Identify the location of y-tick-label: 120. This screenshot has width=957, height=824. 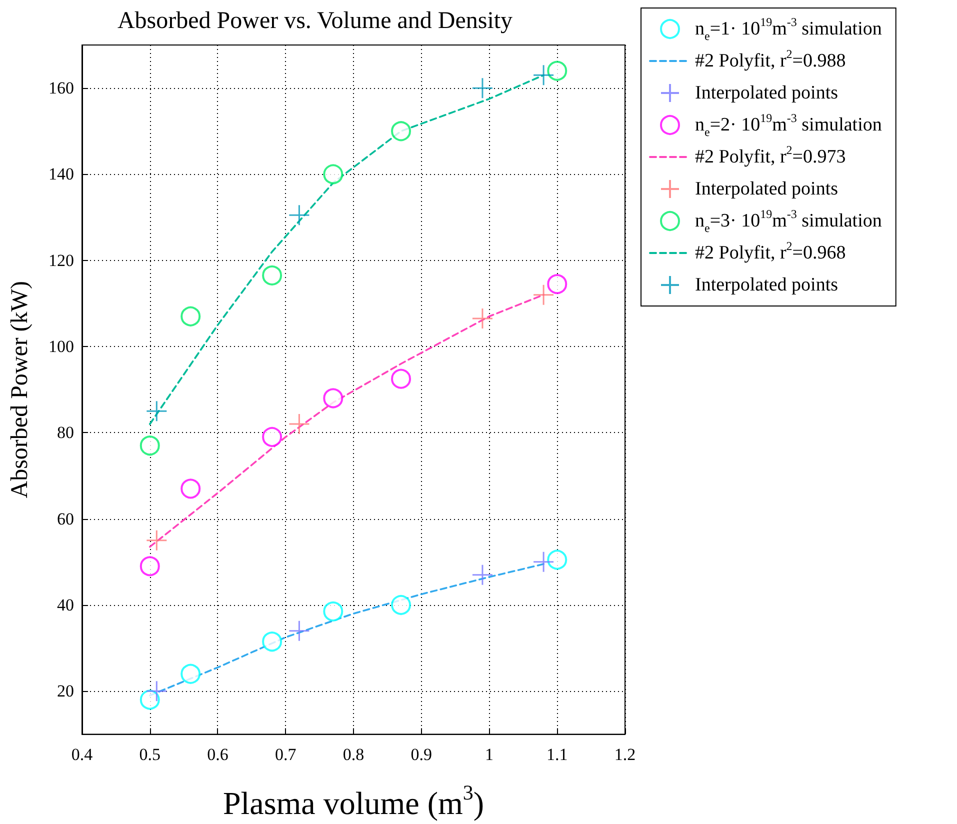
(61, 260).